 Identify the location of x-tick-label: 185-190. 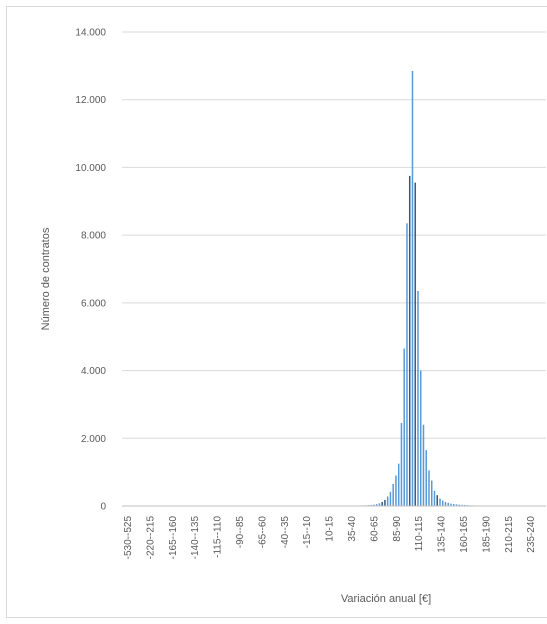
(486, 534).